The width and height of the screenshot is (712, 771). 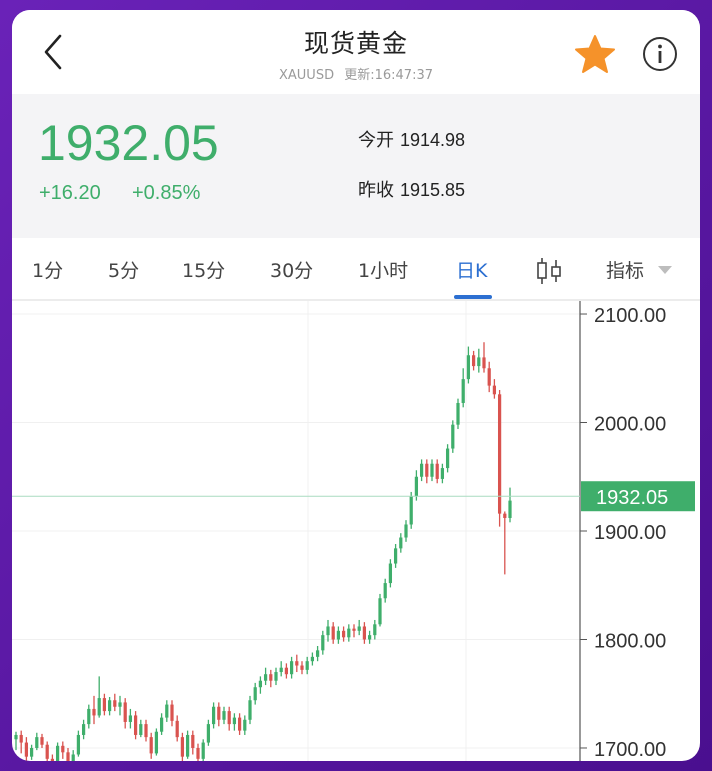 What do you see at coordinates (433, 140) in the screenshot?
I see `open-value: 1914.98` at bounding box center [433, 140].